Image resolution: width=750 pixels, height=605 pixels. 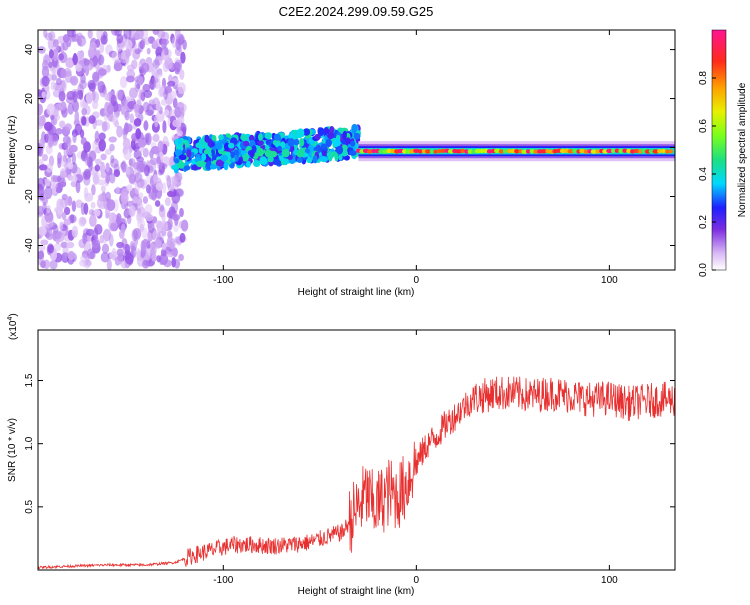 What do you see at coordinates (29, 50) in the screenshot?
I see `y-tick-label: 40` at bounding box center [29, 50].